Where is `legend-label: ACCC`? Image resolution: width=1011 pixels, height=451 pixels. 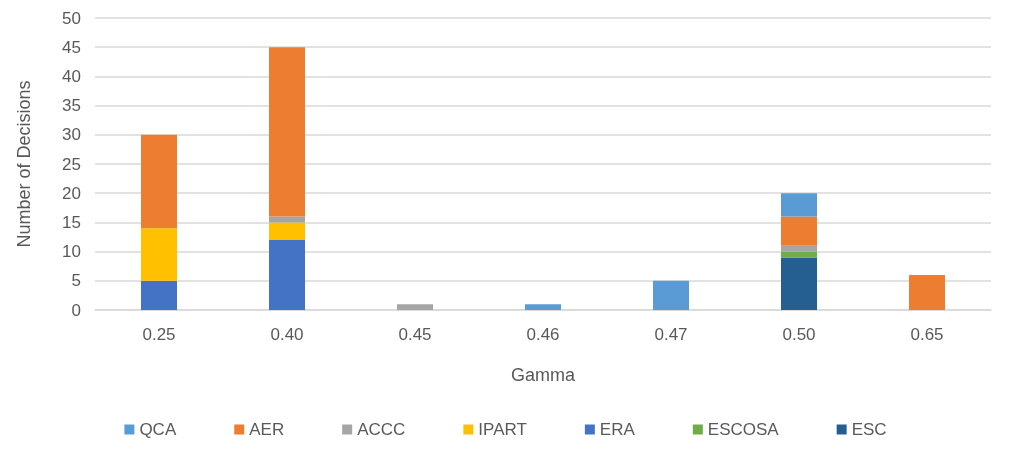 legend-label: ACCC is located at coordinates (381, 429).